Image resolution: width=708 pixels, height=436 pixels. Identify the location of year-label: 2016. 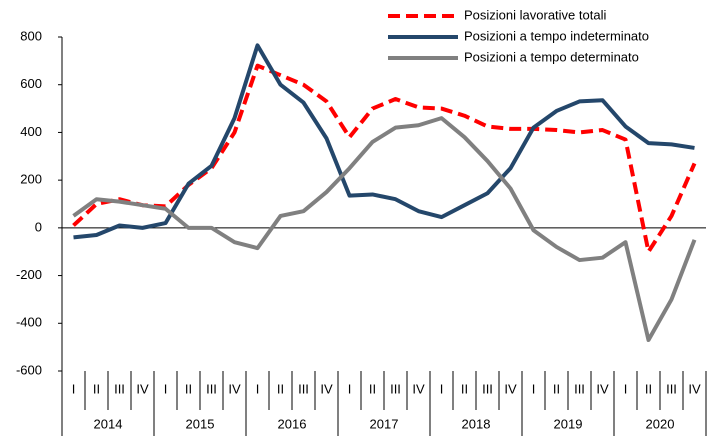
(292, 423).